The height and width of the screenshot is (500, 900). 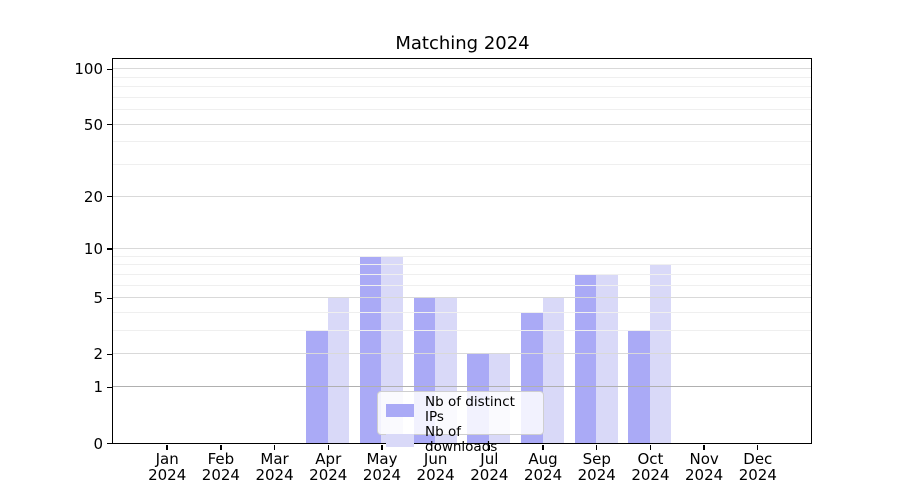 I want to click on legend-label-downloads: Nb of downloads, so click(x=461, y=439).